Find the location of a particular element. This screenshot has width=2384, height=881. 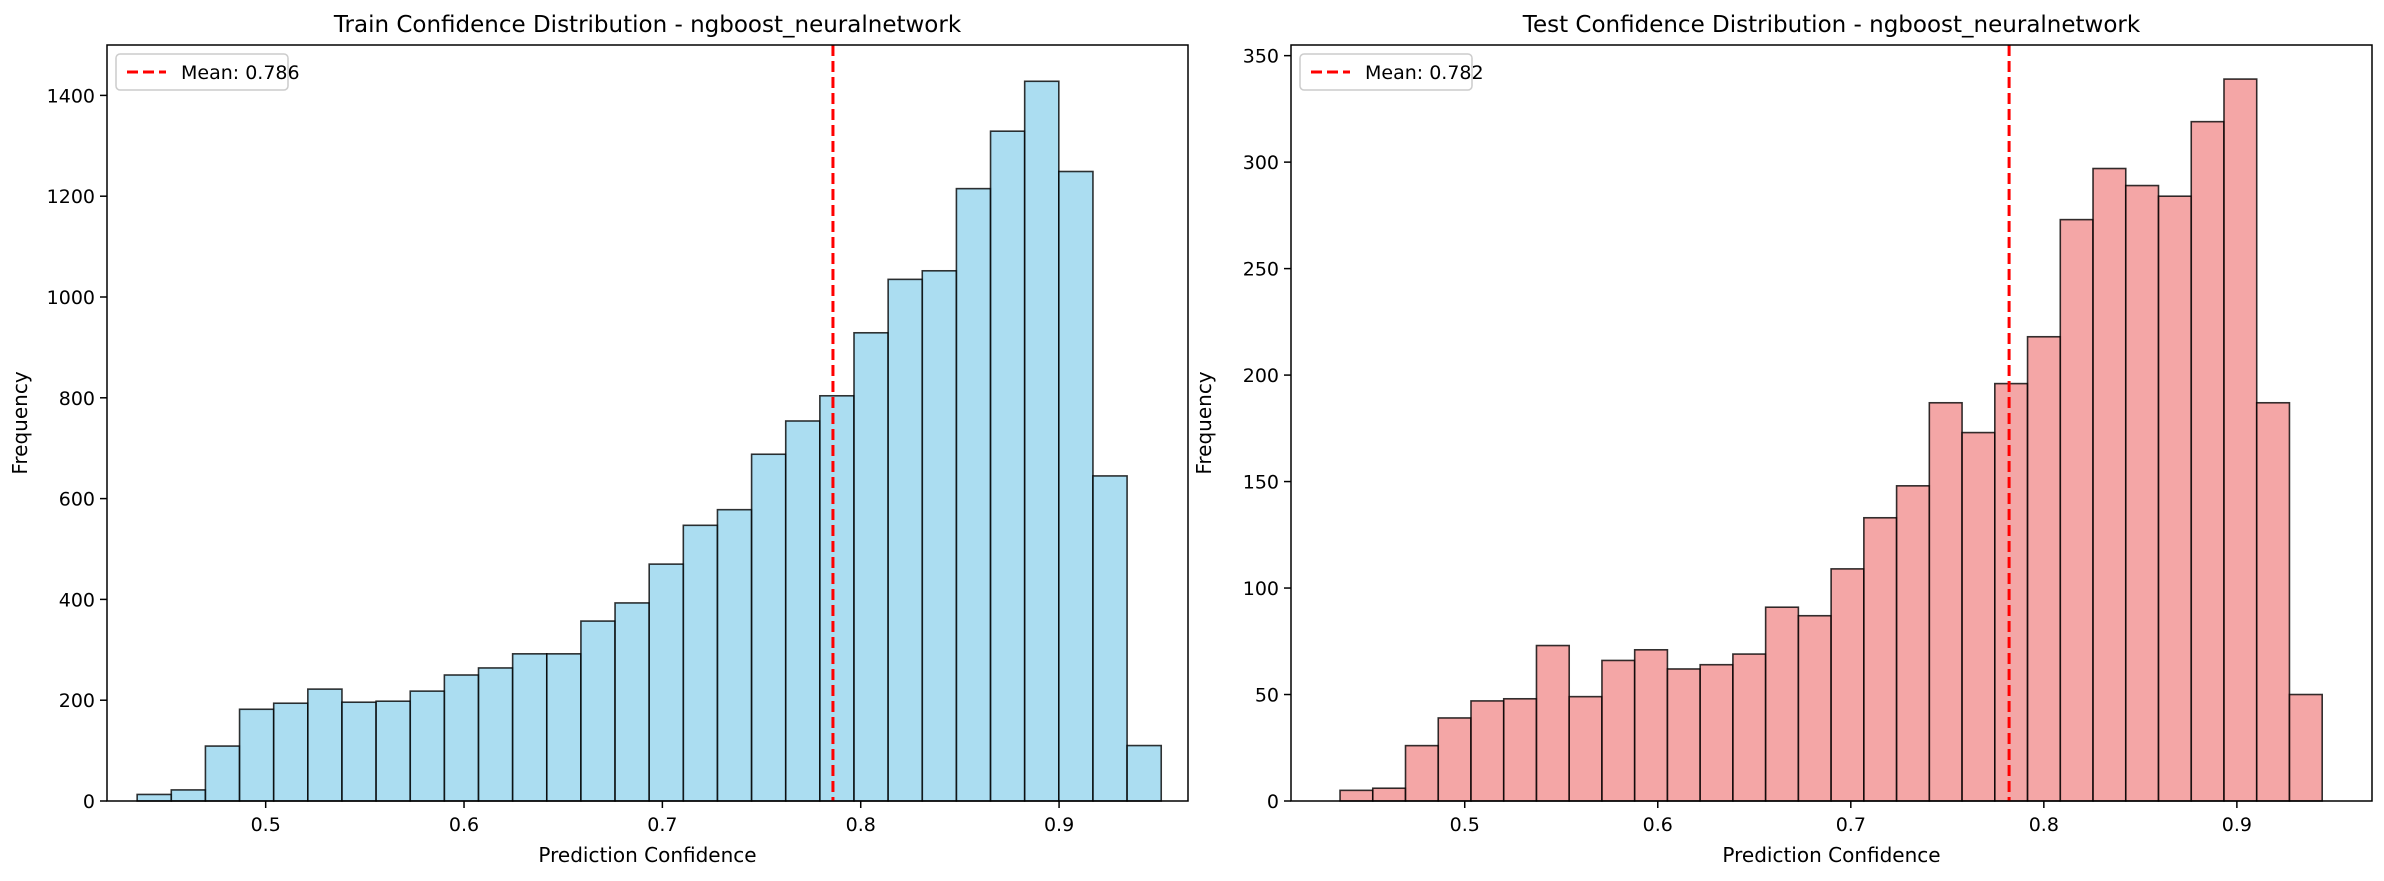

train-legend-label: Mean: 0.786 is located at coordinates (240, 73).